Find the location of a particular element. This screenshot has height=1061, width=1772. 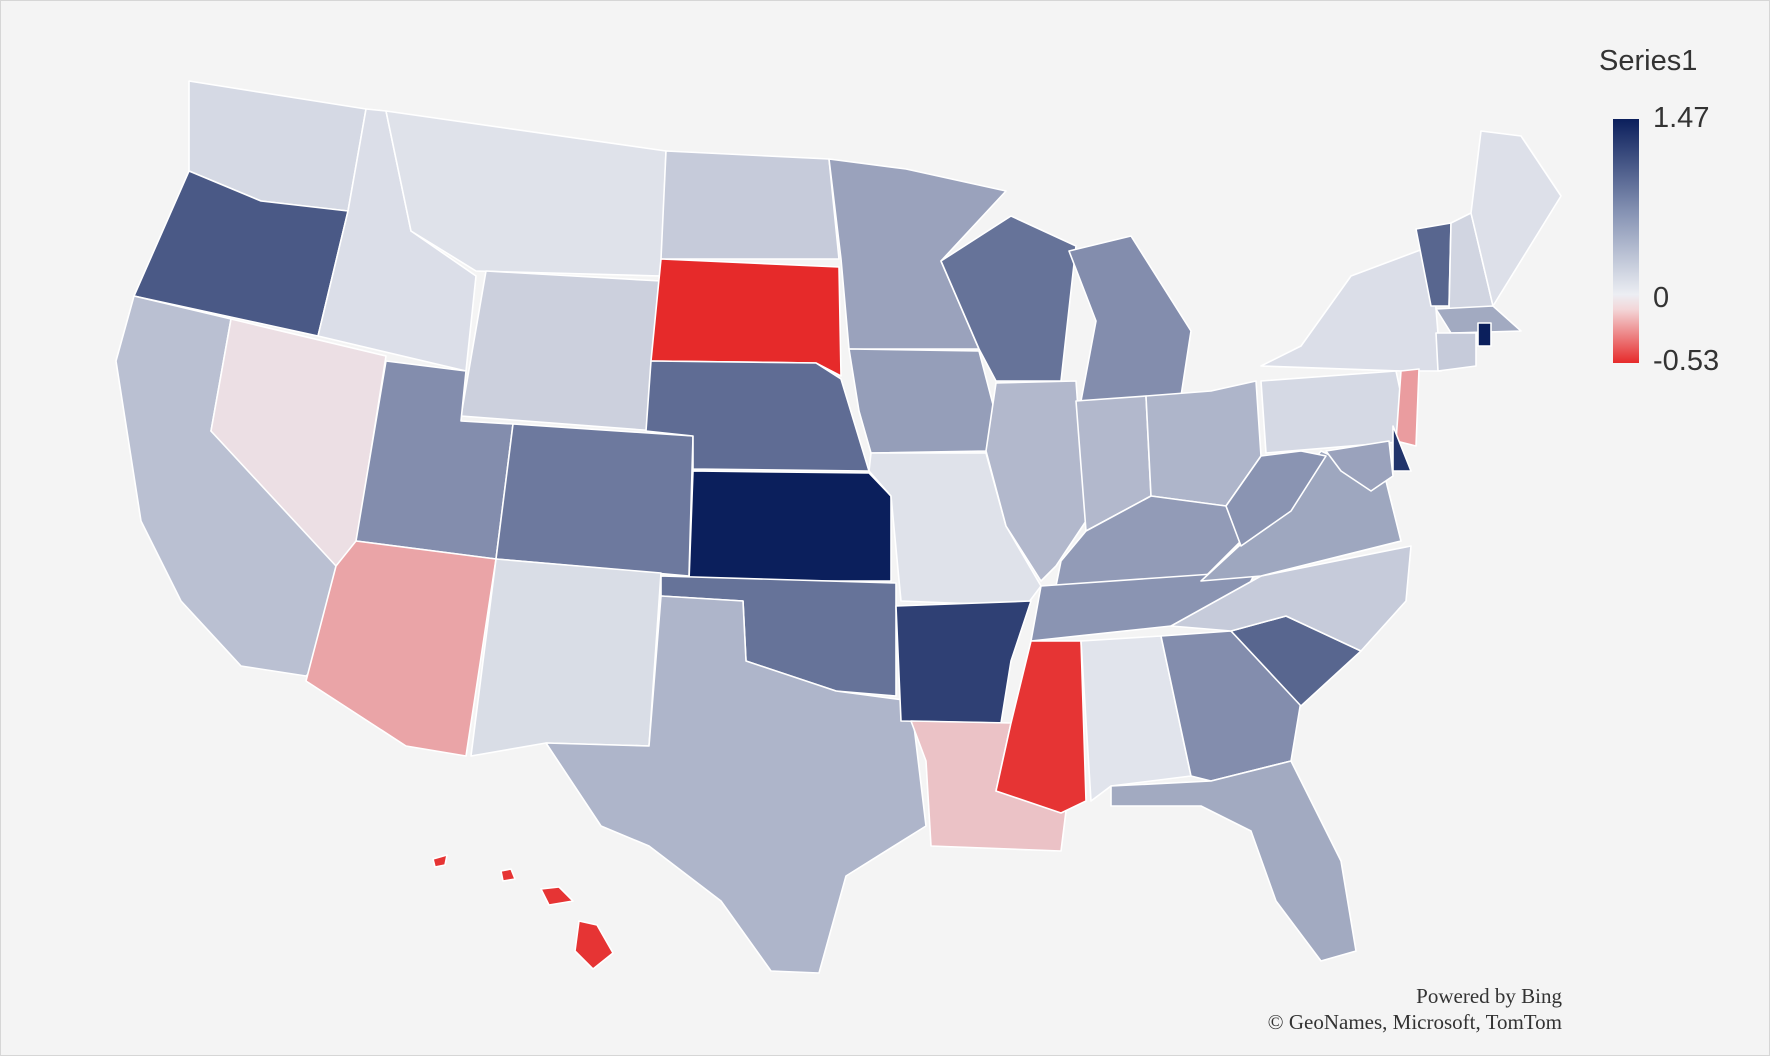

state-ri is located at coordinates (1484, 334).